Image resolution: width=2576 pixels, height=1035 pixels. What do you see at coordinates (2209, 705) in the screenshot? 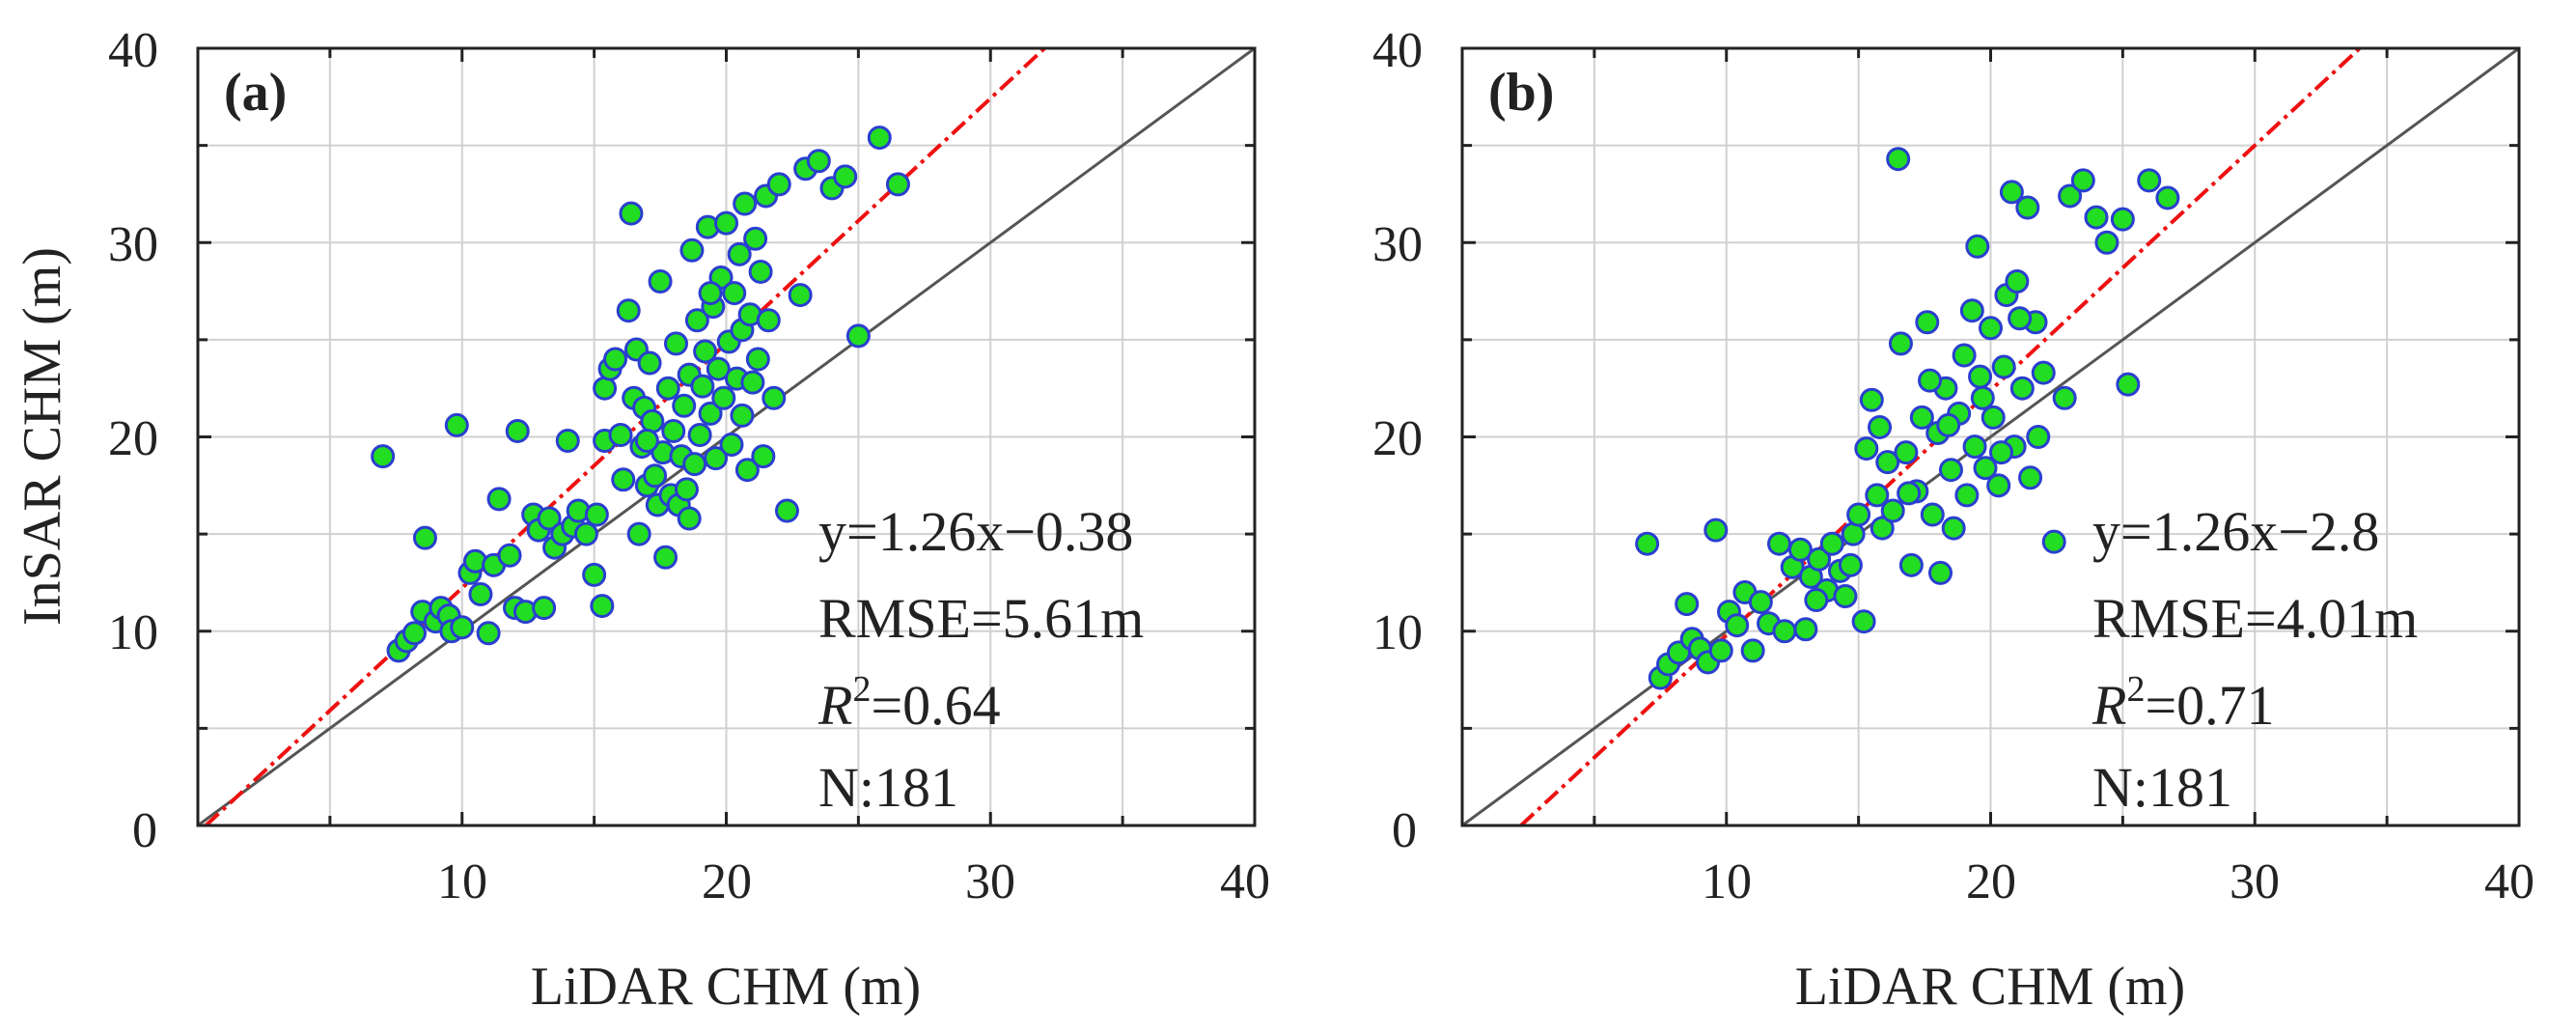
I see `panel-b-r2-value: =0.71` at bounding box center [2209, 705].